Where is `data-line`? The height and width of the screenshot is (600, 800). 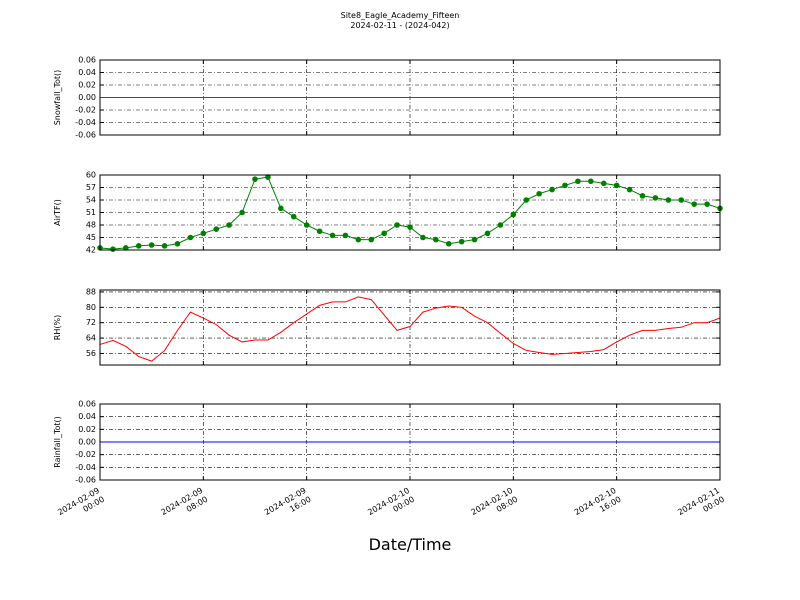 data-line is located at coordinates (410, 329).